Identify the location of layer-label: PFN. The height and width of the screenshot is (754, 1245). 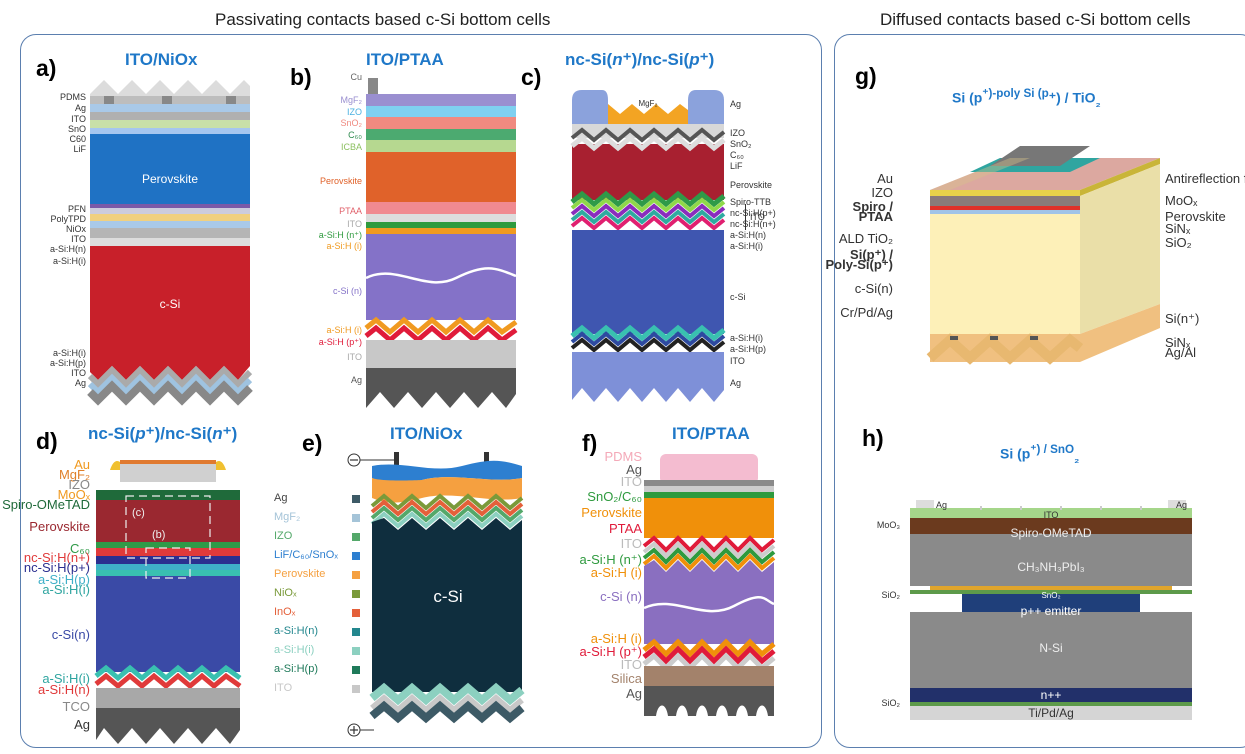
(77, 209).